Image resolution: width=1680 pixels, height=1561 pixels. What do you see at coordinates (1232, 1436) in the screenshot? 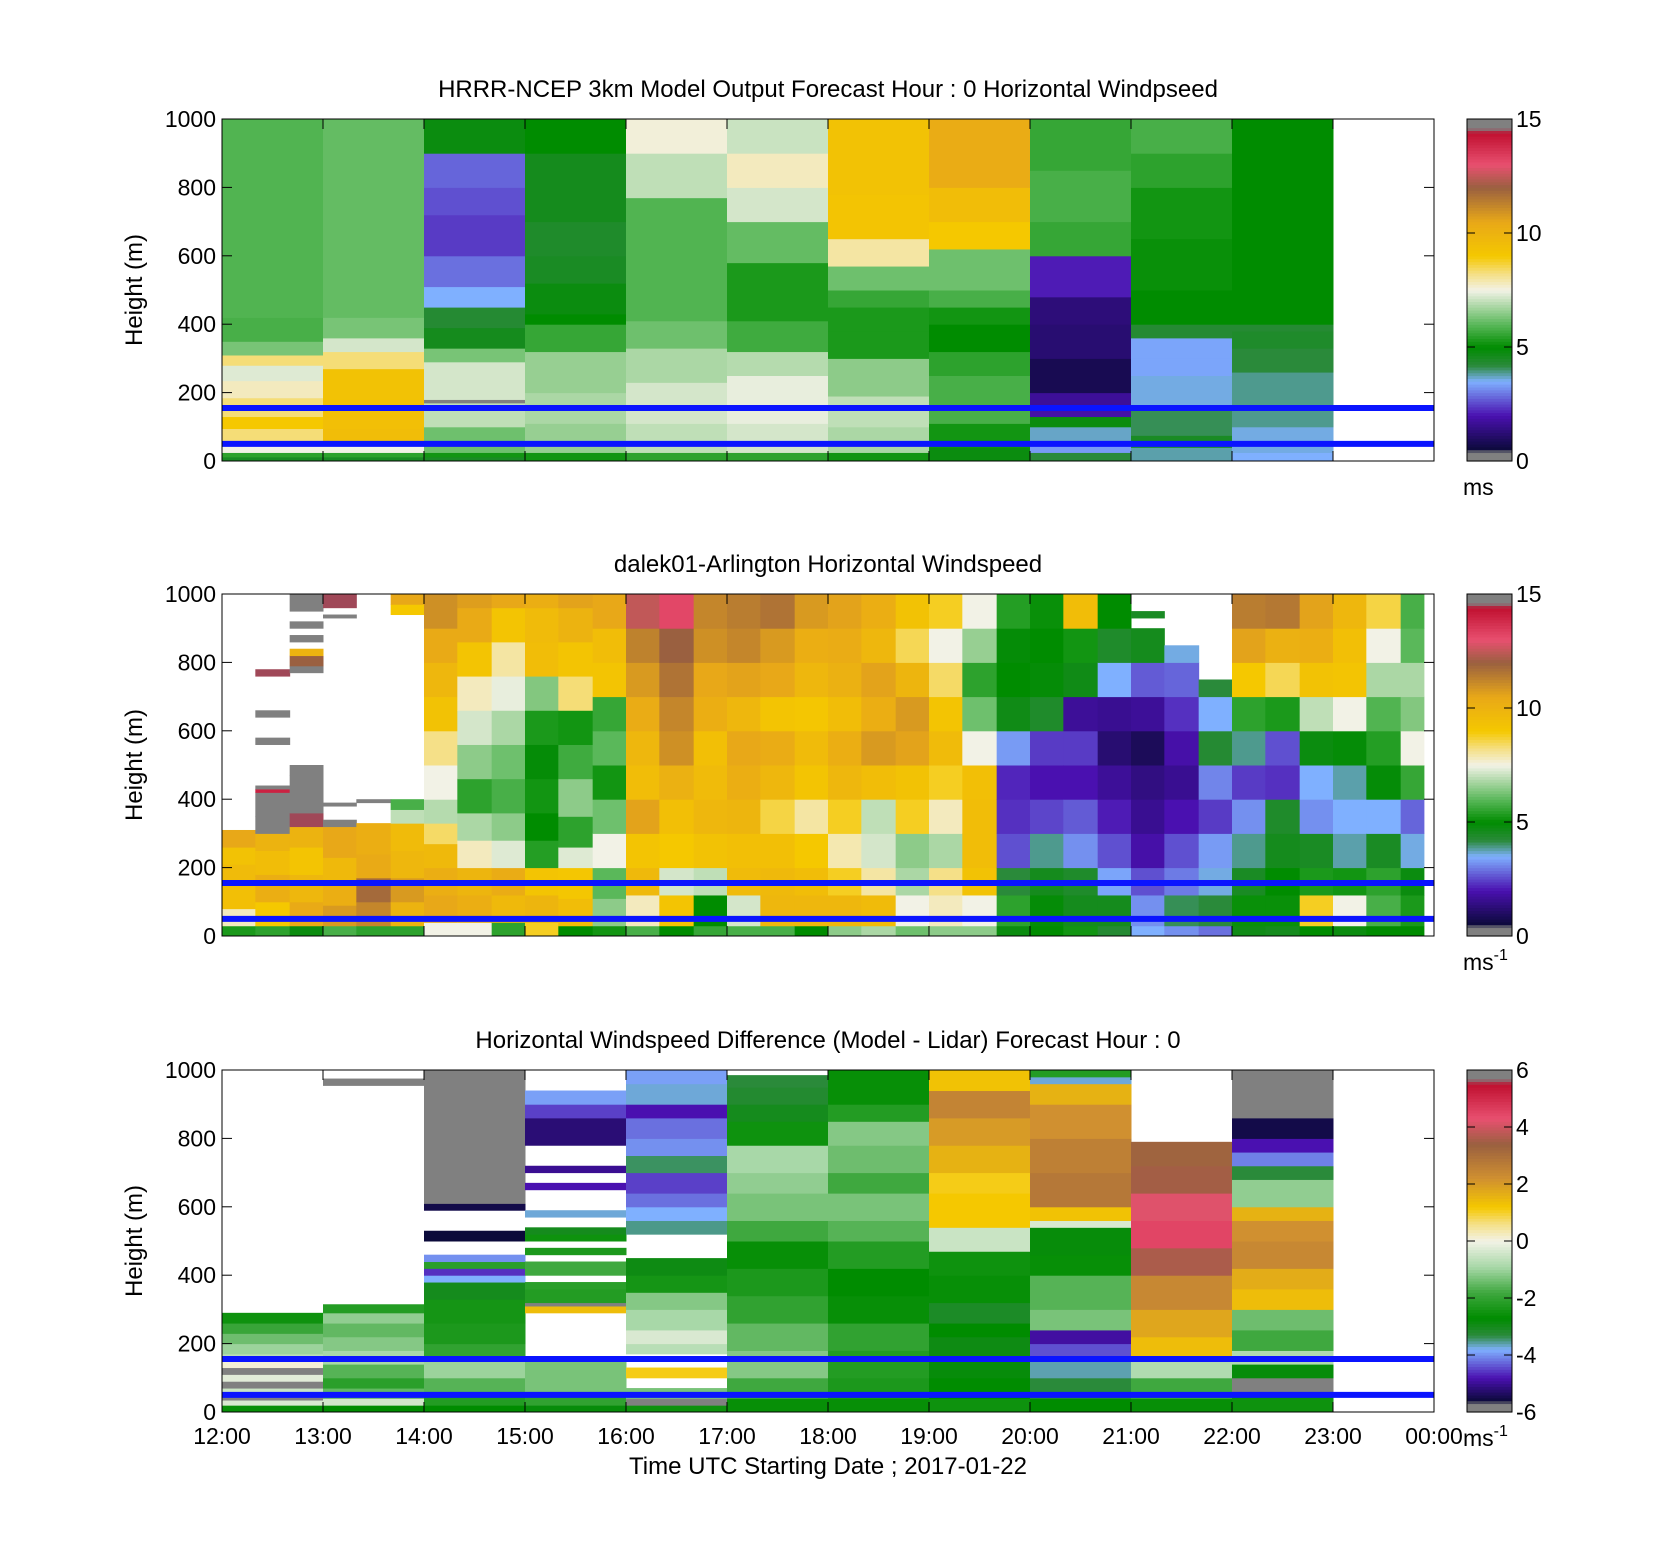
I see `x-tick-label: 22:00` at bounding box center [1232, 1436].